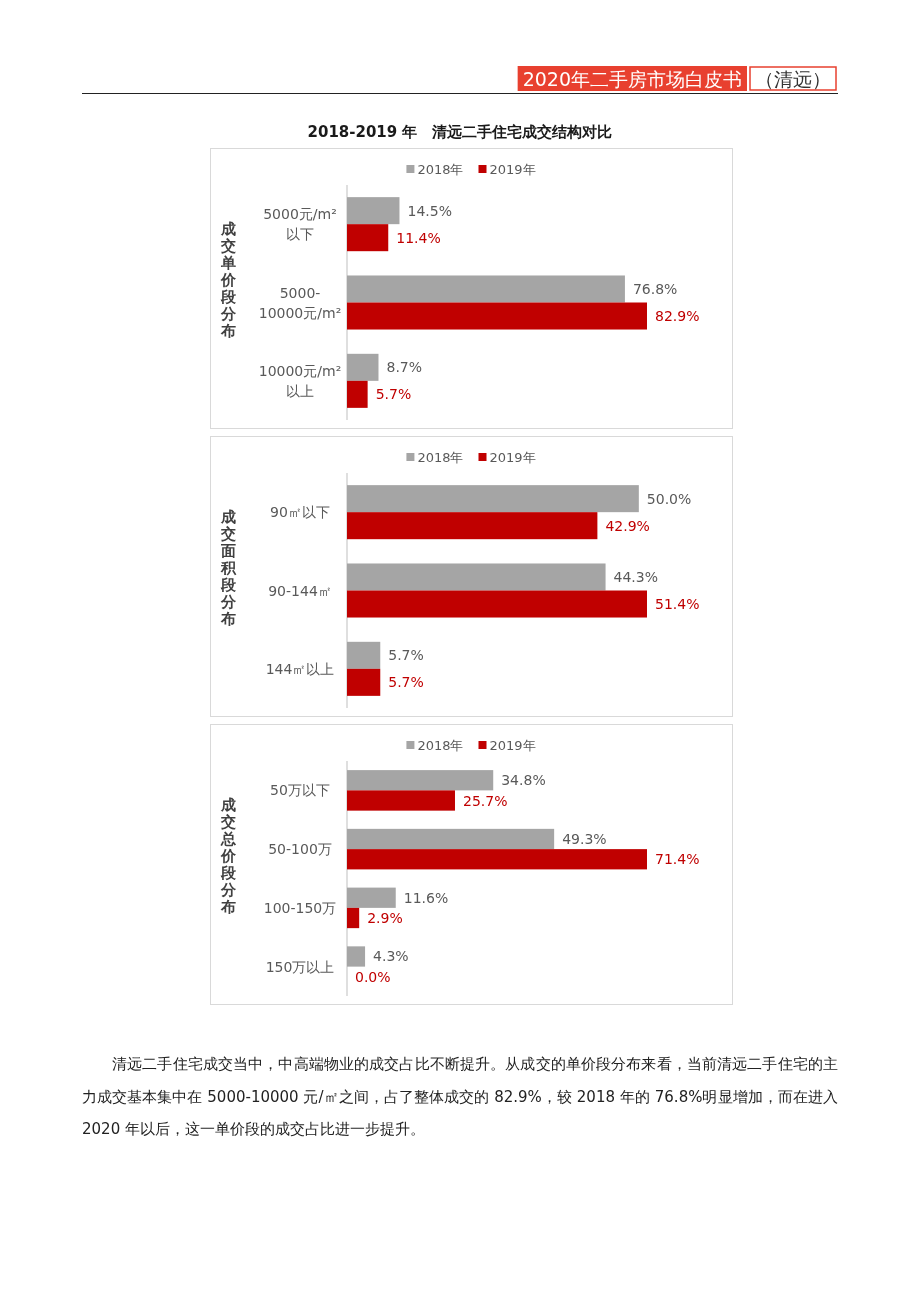 The image size is (920, 1302). Describe the element at coordinates (228, 279) in the screenshot. I see `y-axis-title: 成交单价段分布` at that location.